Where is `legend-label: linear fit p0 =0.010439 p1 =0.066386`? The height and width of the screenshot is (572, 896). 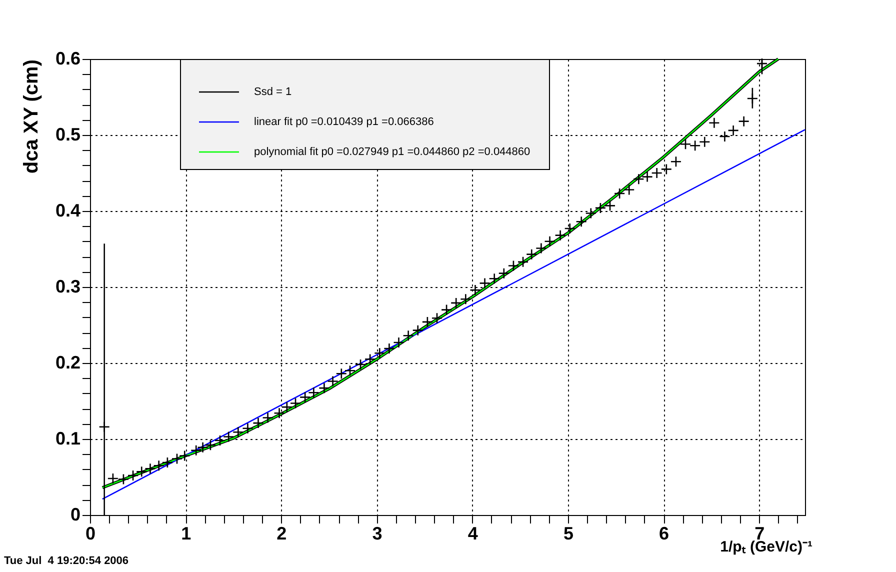 legend-label: linear fit p0 =0.010439 p1 =0.066386 is located at coordinates (344, 122).